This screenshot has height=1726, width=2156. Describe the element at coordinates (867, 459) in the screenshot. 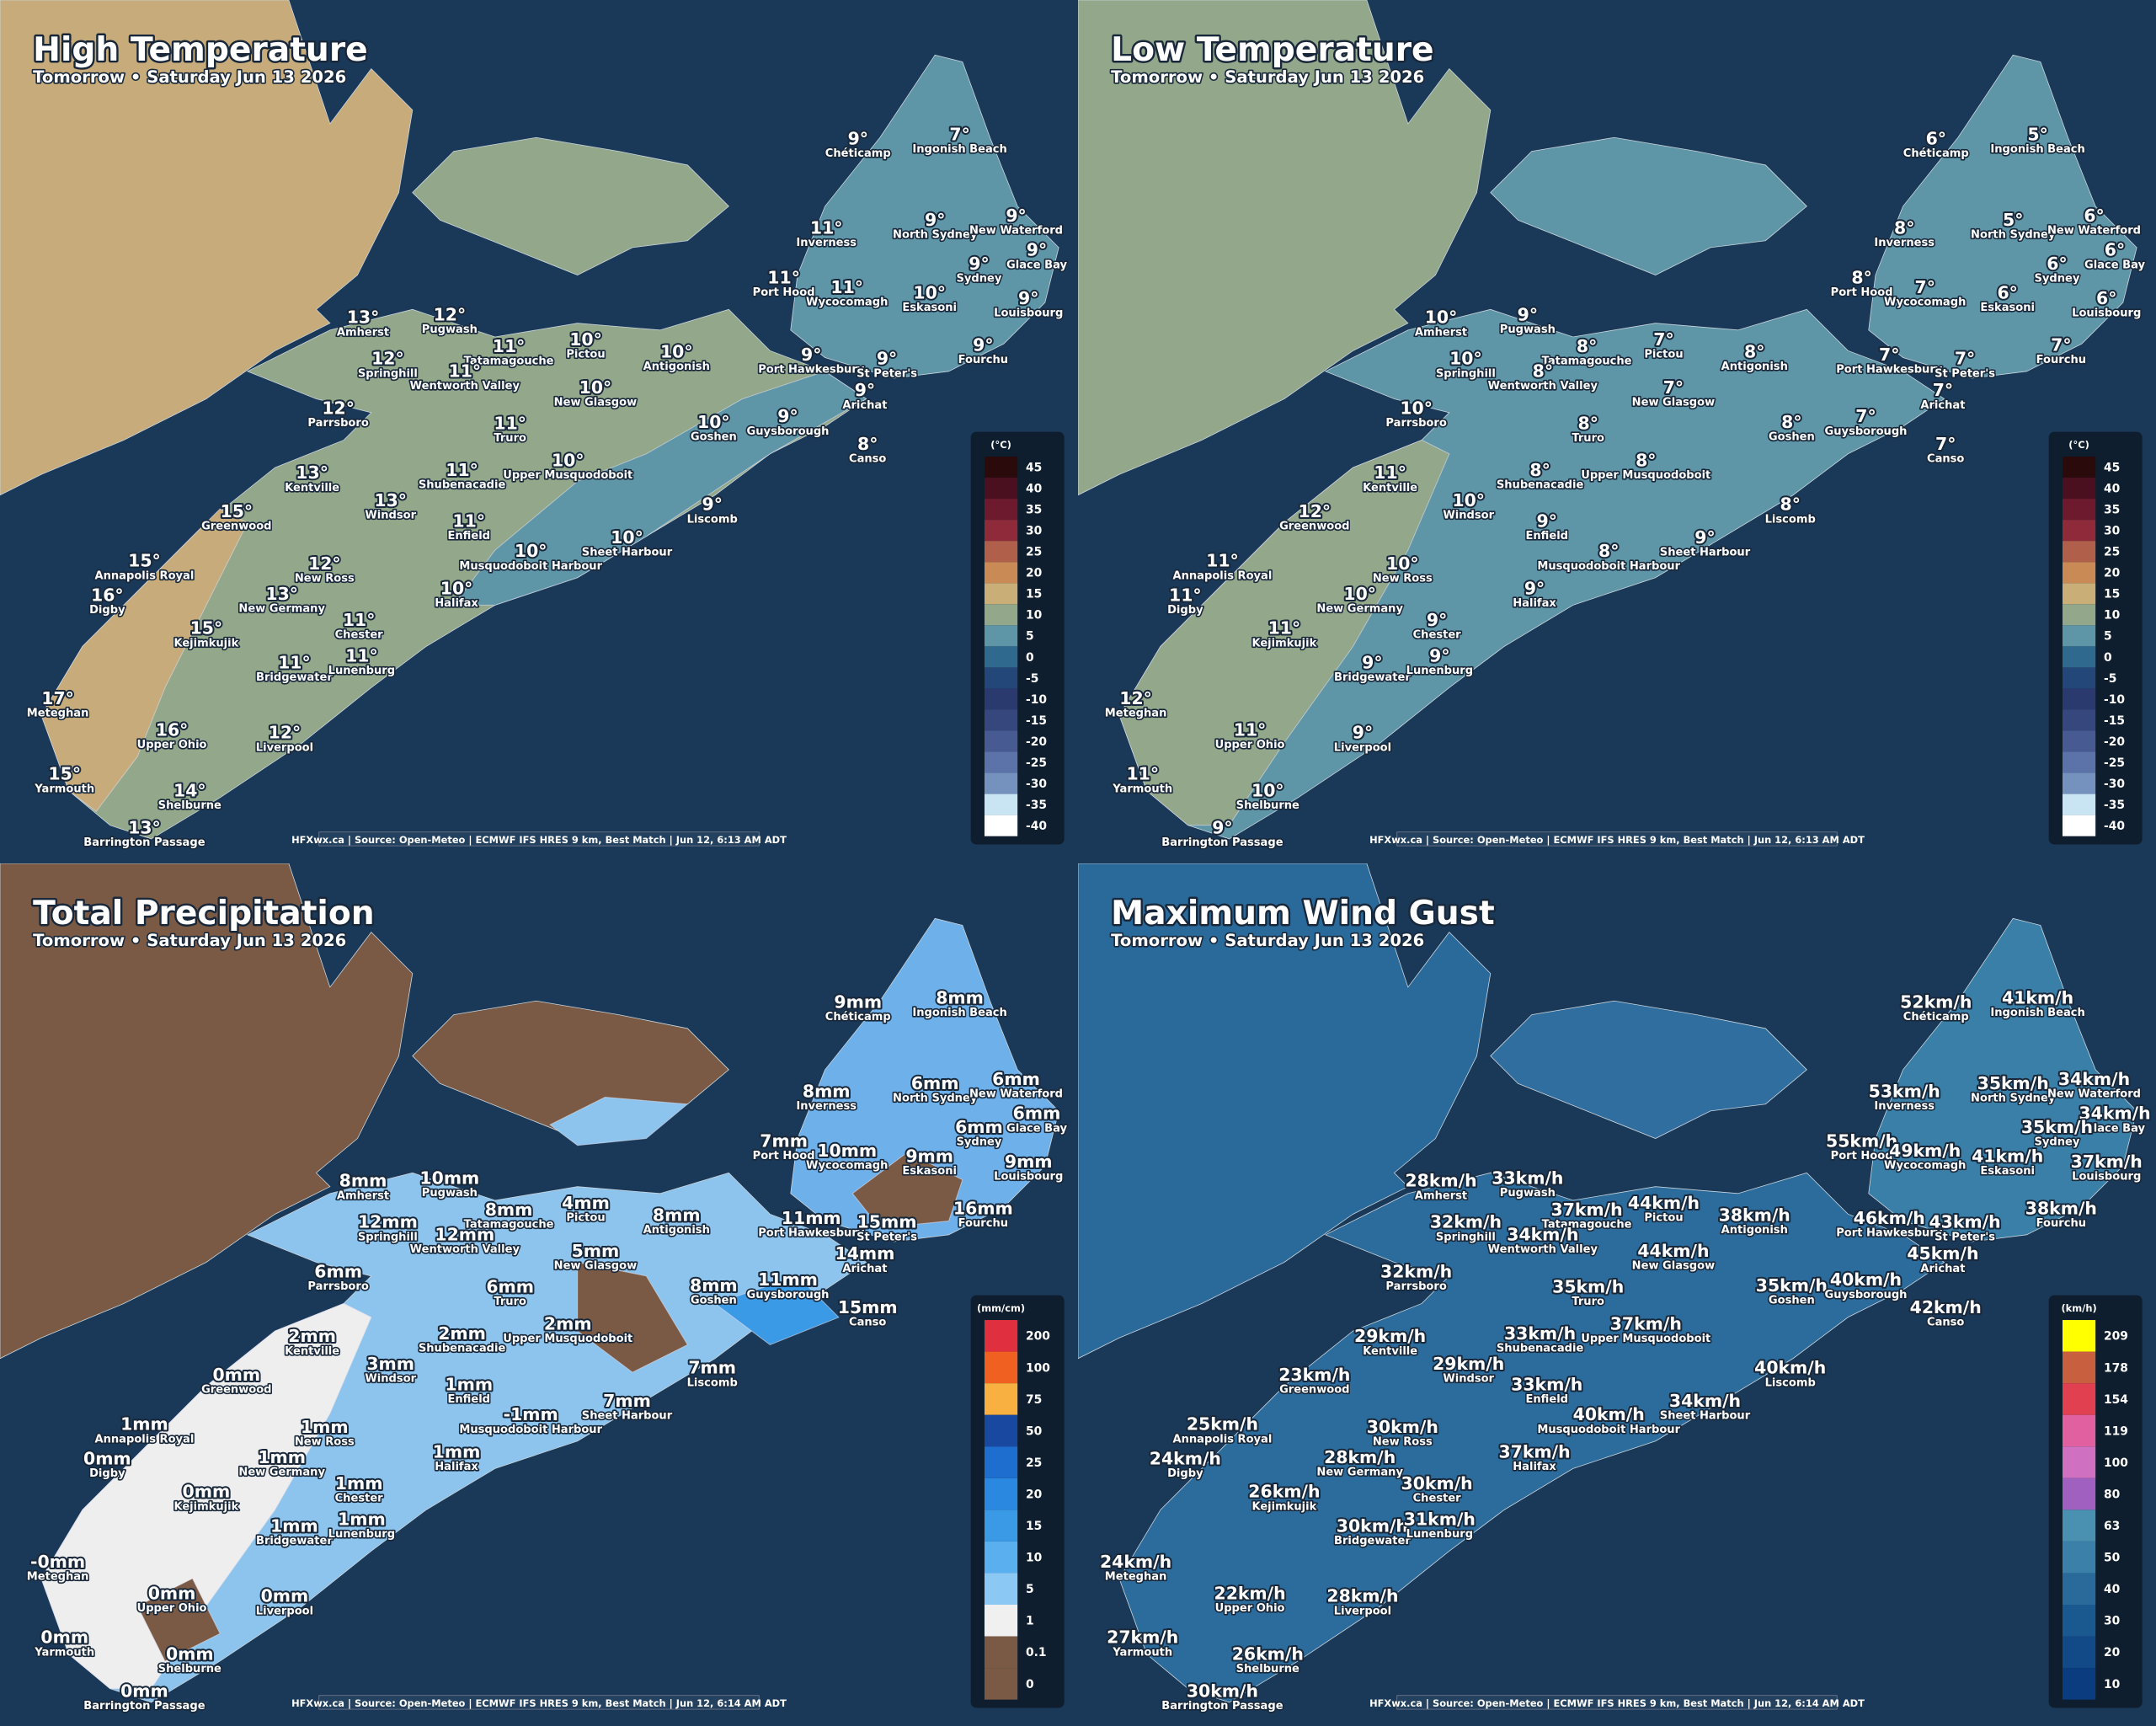

I see `city-name: Canso` at that location.